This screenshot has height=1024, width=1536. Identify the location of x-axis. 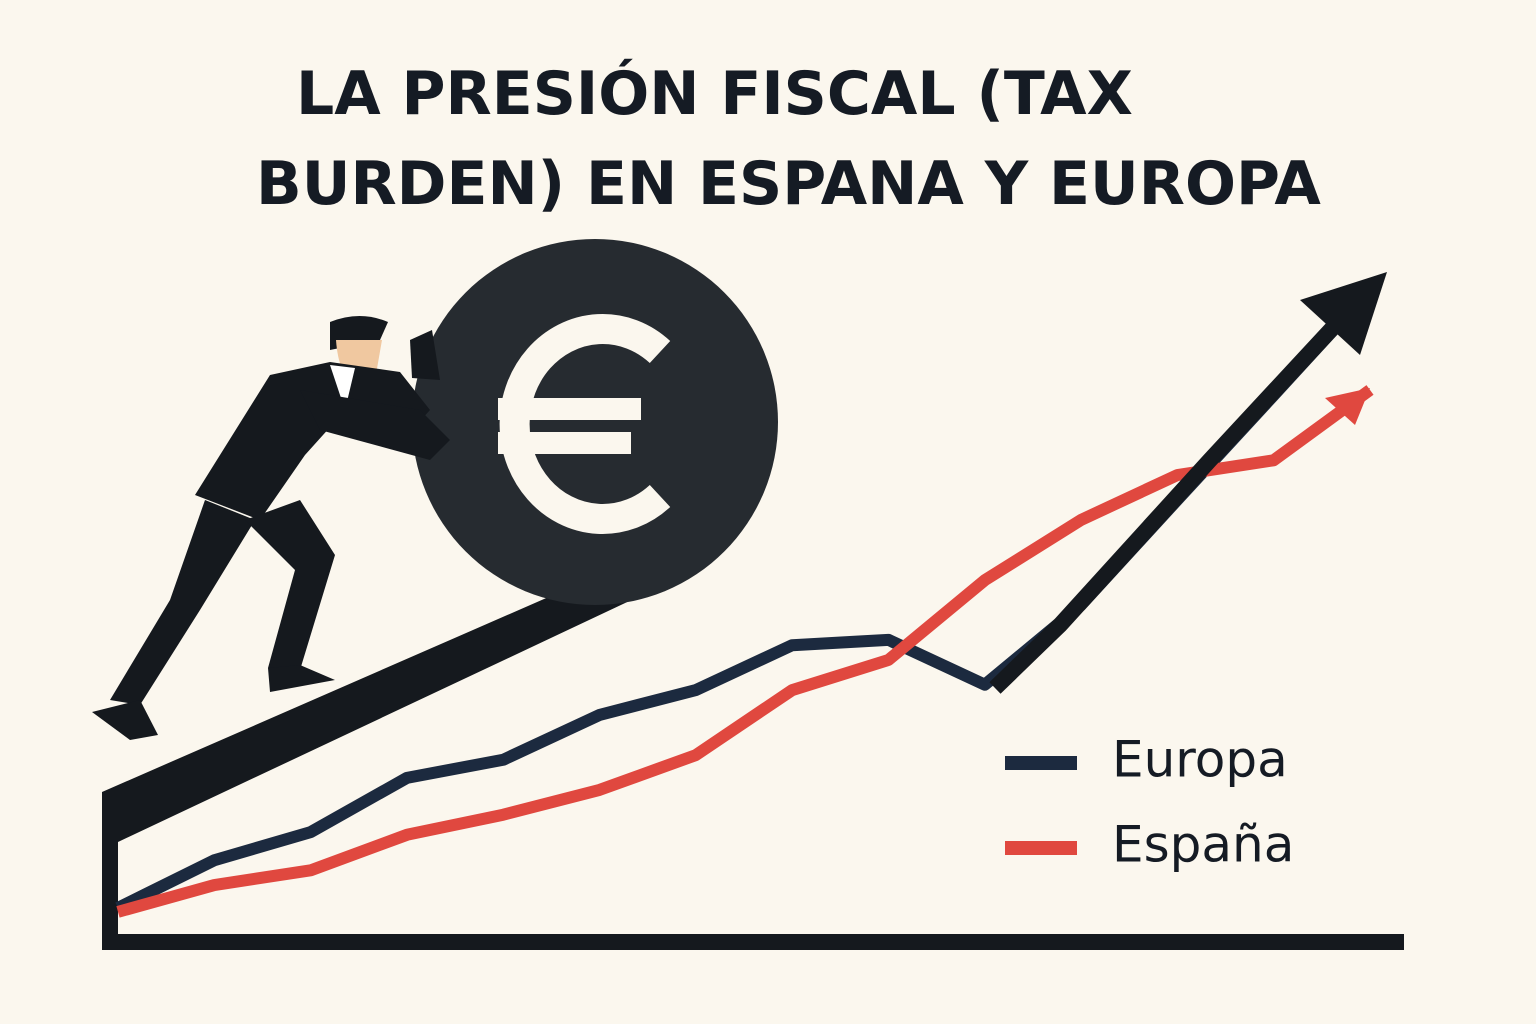
(753, 942).